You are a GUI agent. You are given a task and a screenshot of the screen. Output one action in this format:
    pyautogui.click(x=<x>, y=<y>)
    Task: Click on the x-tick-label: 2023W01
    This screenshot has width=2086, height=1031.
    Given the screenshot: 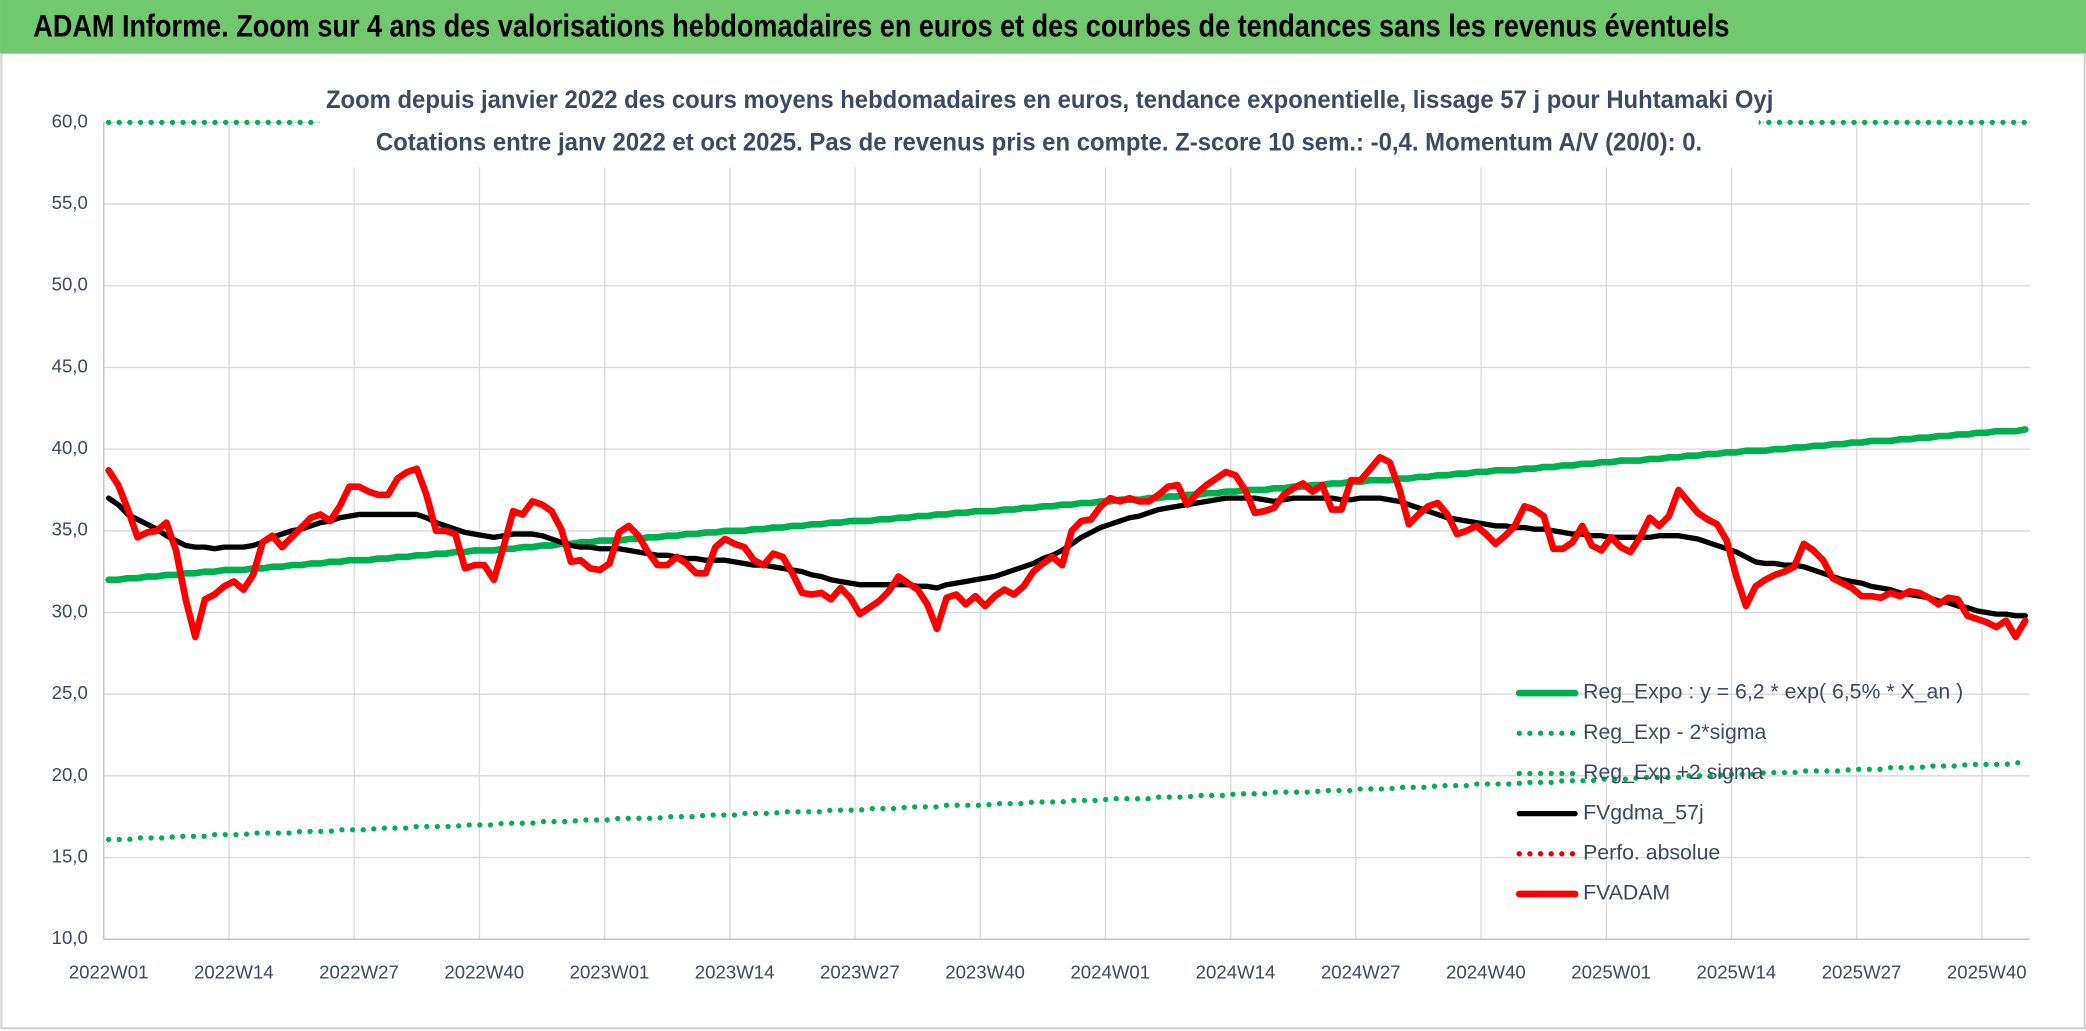 What is the action you would take?
    pyautogui.click(x=610, y=972)
    